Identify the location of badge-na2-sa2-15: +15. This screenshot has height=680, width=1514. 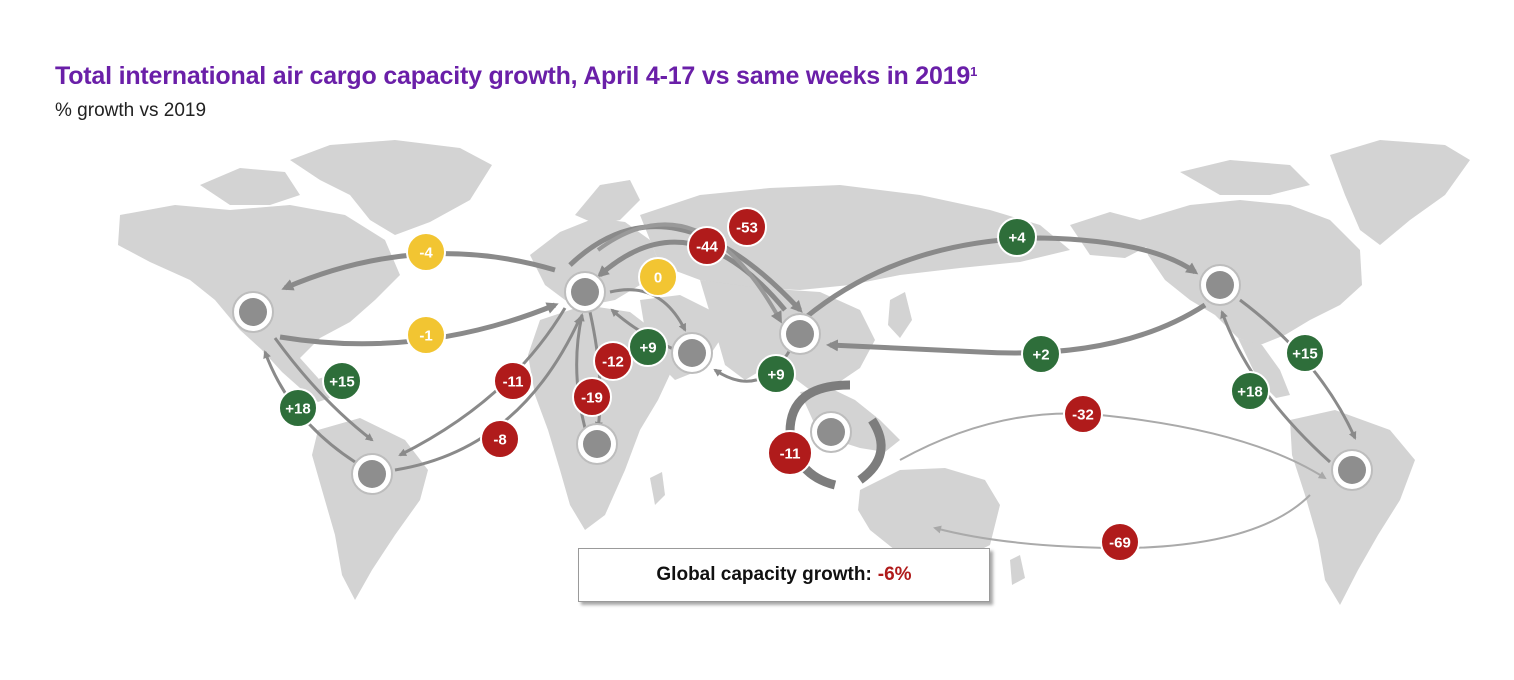
(1305, 353).